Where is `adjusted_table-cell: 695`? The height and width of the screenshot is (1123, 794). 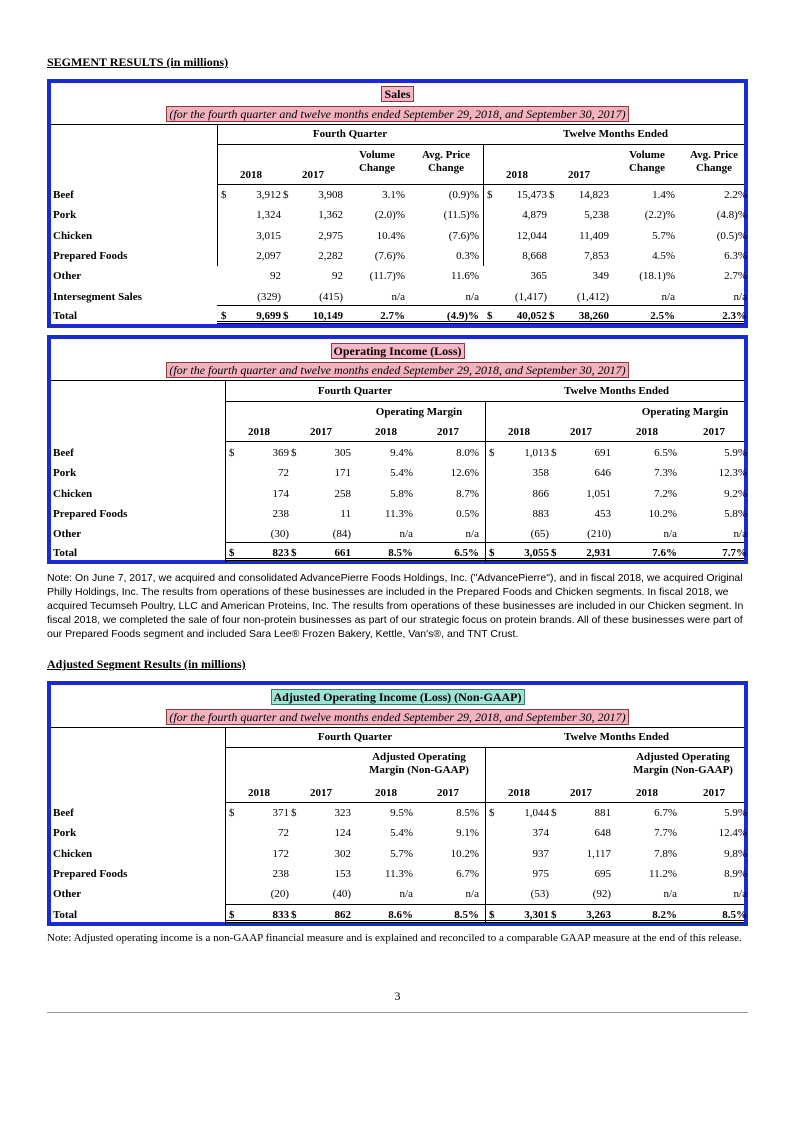 adjusted_table-cell: 695 is located at coordinates (603, 873).